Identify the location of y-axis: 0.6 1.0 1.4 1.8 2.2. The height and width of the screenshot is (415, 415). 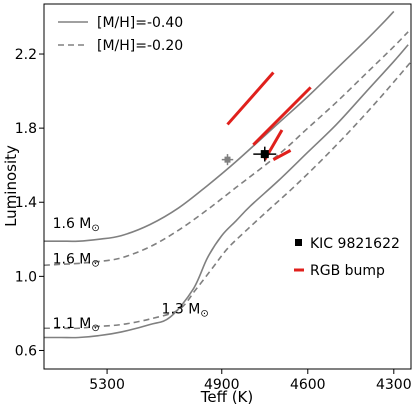
(29, 203).